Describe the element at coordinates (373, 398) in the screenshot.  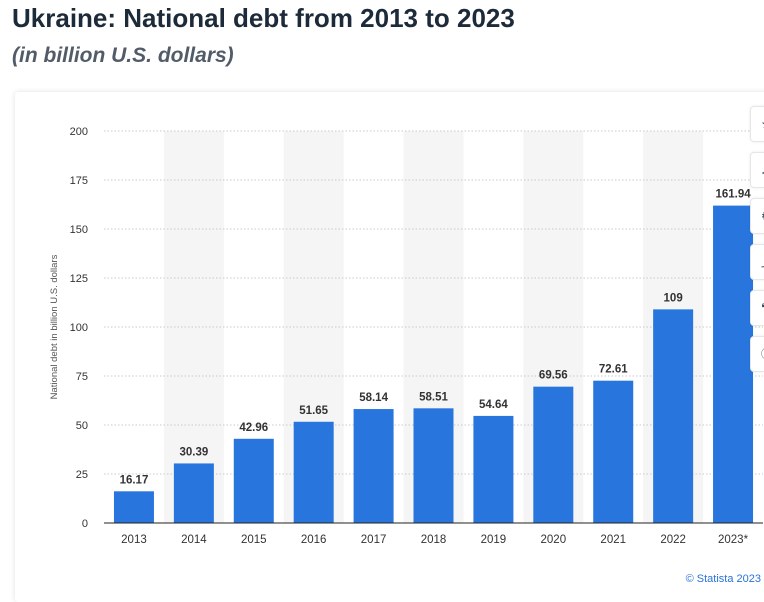
I see `data-label: 58.14` at that location.